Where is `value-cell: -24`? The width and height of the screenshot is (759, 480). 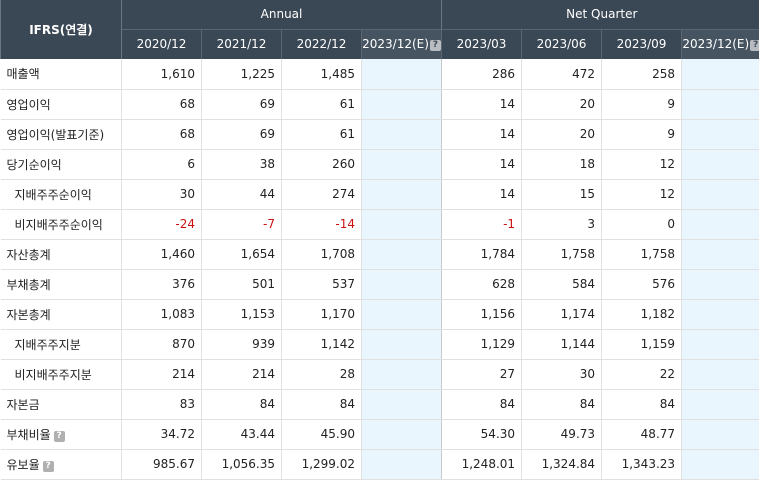
value-cell: -24 is located at coordinates (162, 224).